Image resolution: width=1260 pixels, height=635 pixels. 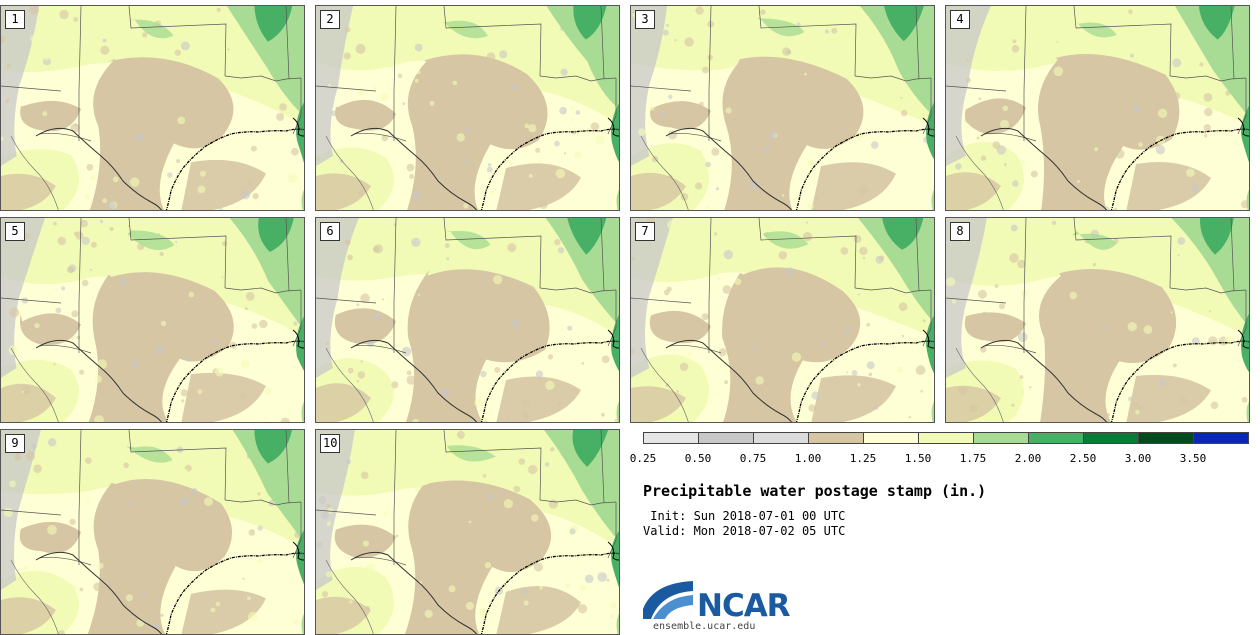 What do you see at coordinates (1083, 458) in the screenshot?
I see `colorbar-tick-label: 2.50` at bounding box center [1083, 458].